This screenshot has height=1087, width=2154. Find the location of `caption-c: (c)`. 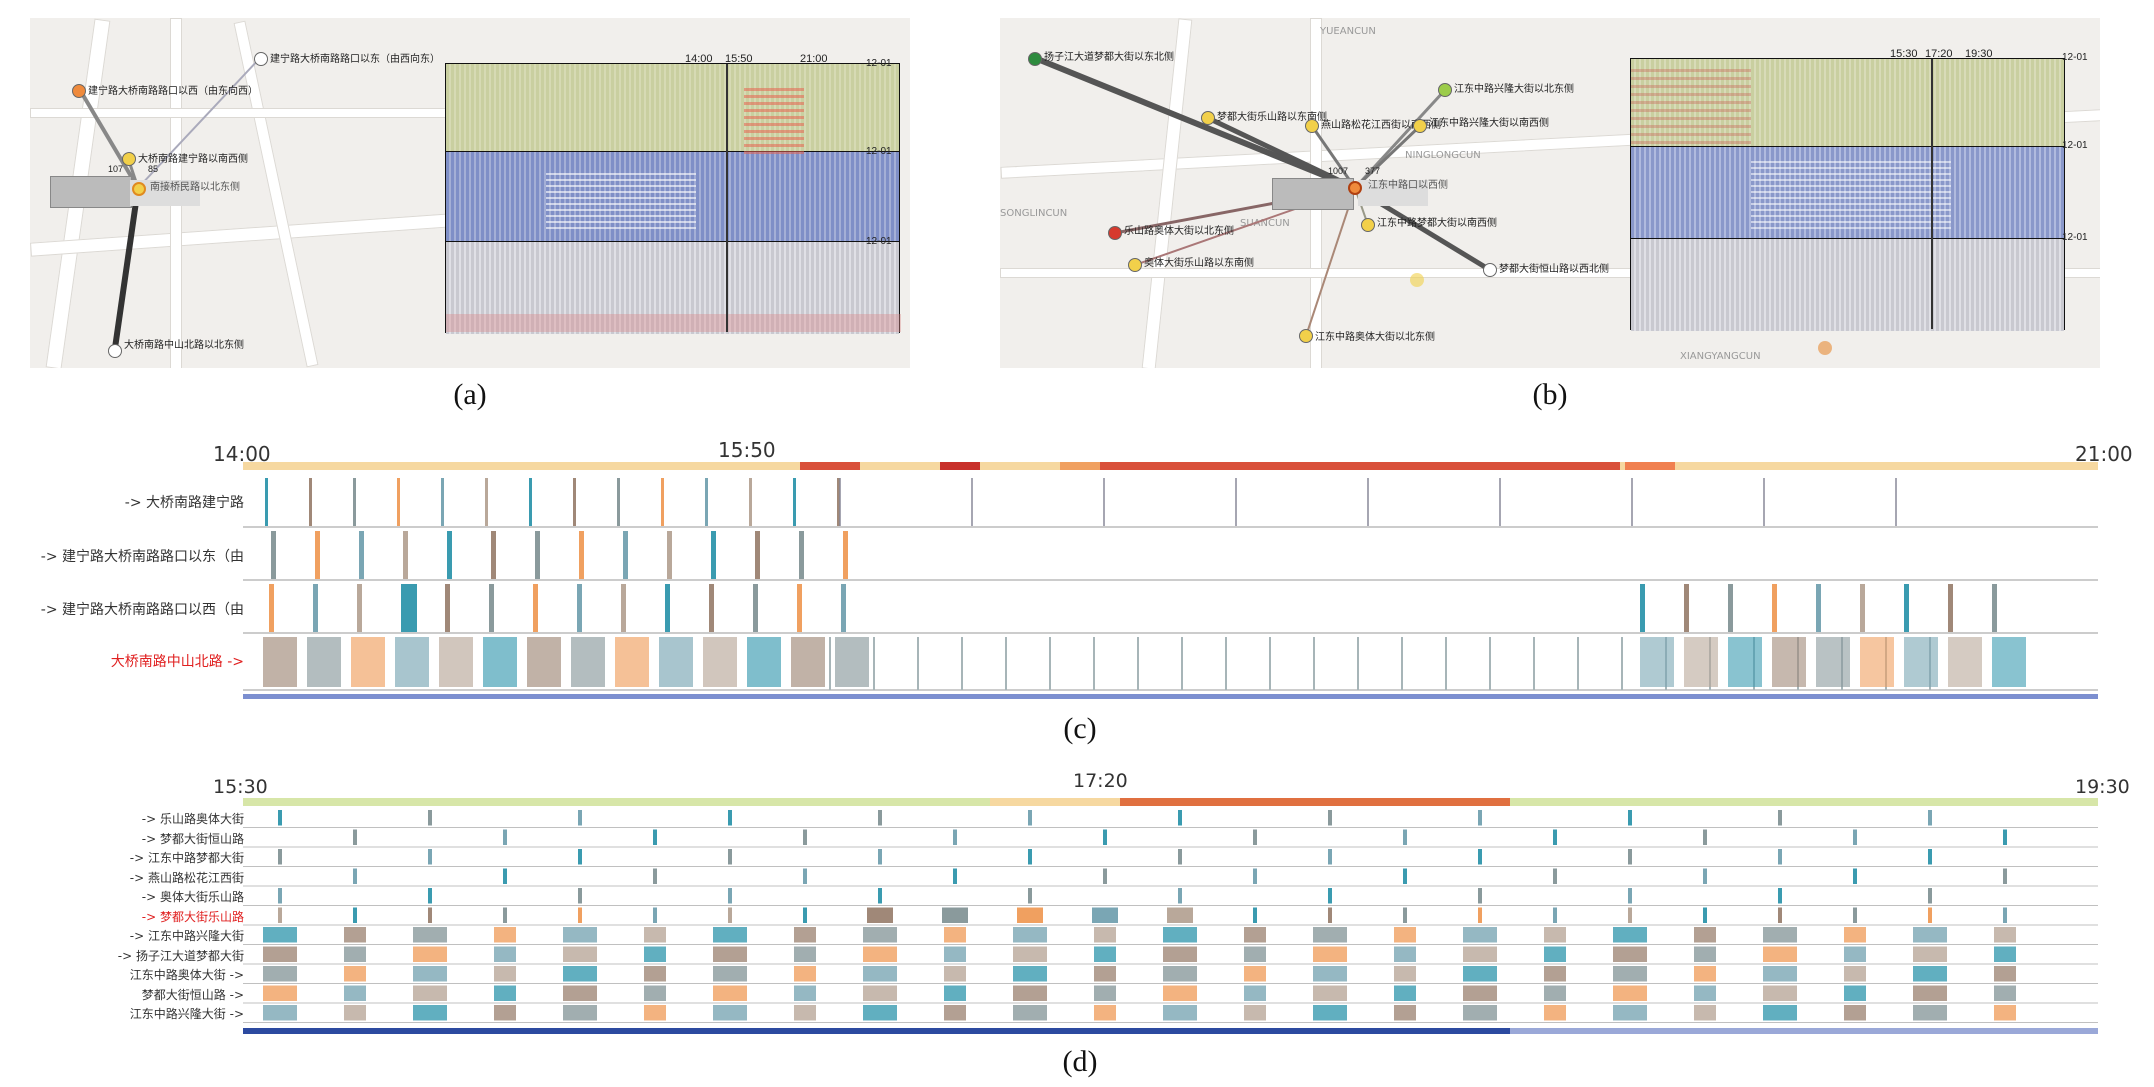

caption-c: (c) is located at coordinates (1080, 728).